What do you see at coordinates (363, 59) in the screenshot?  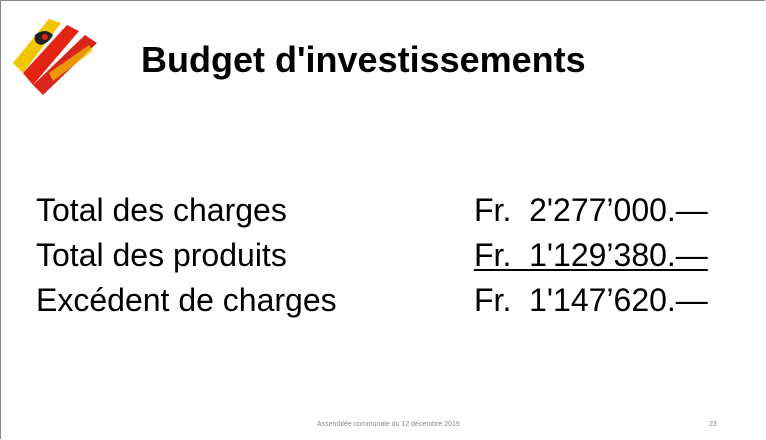 I see `slide-title: Budget d'investissements` at bounding box center [363, 59].